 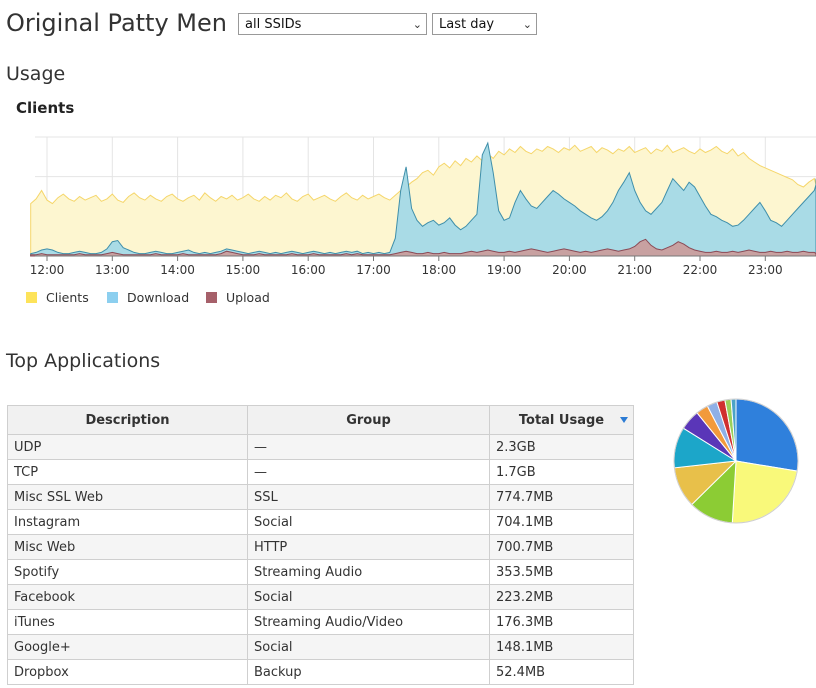 What do you see at coordinates (273, 24) in the screenshot?
I see `ssid-select-value: all SSIDs` at bounding box center [273, 24].